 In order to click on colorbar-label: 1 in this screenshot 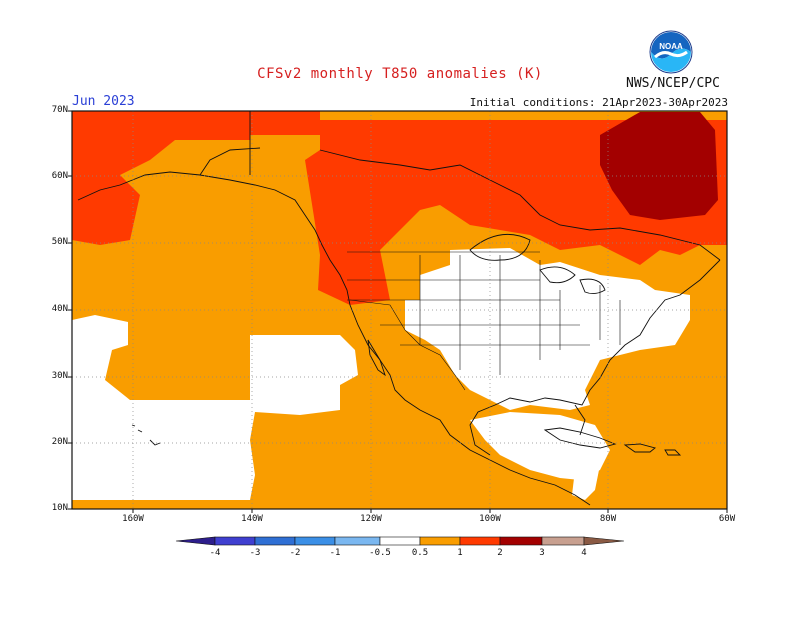, I will do `click(460, 553)`.